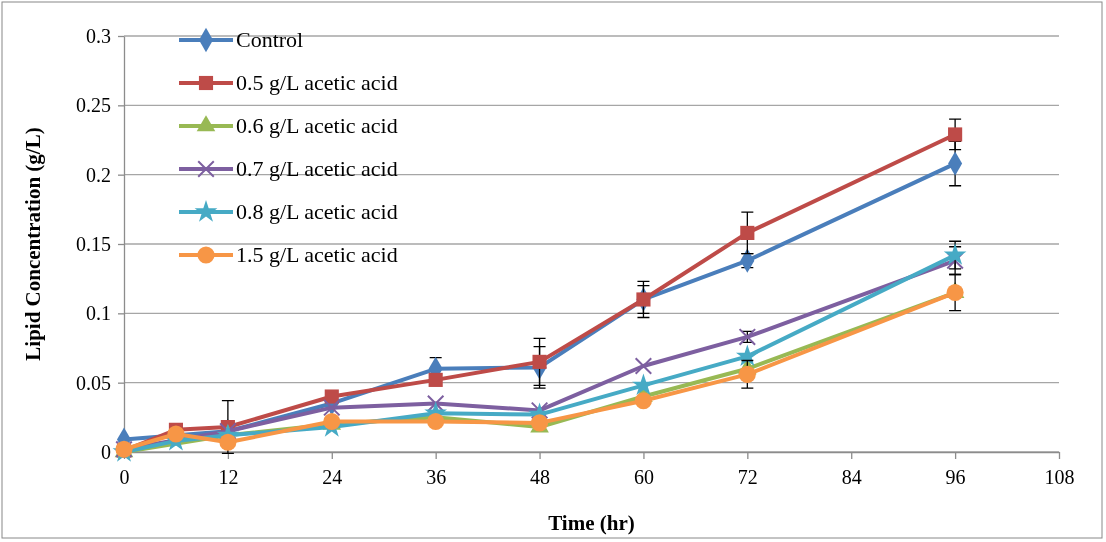  What do you see at coordinates (591, 523) in the screenshot?
I see `x-axis-title: Time (hr)` at bounding box center [591, 523].